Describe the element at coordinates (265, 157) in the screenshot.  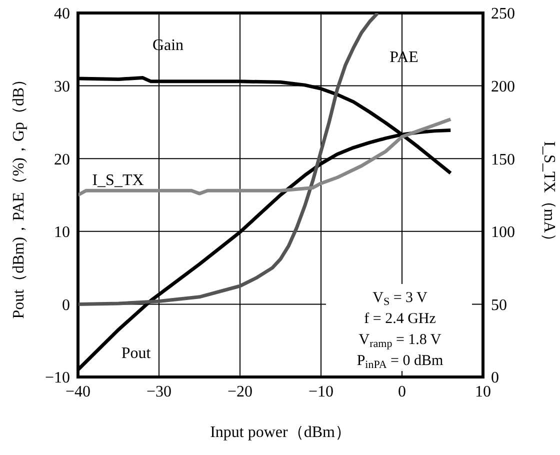
I see `line-series` at that location.